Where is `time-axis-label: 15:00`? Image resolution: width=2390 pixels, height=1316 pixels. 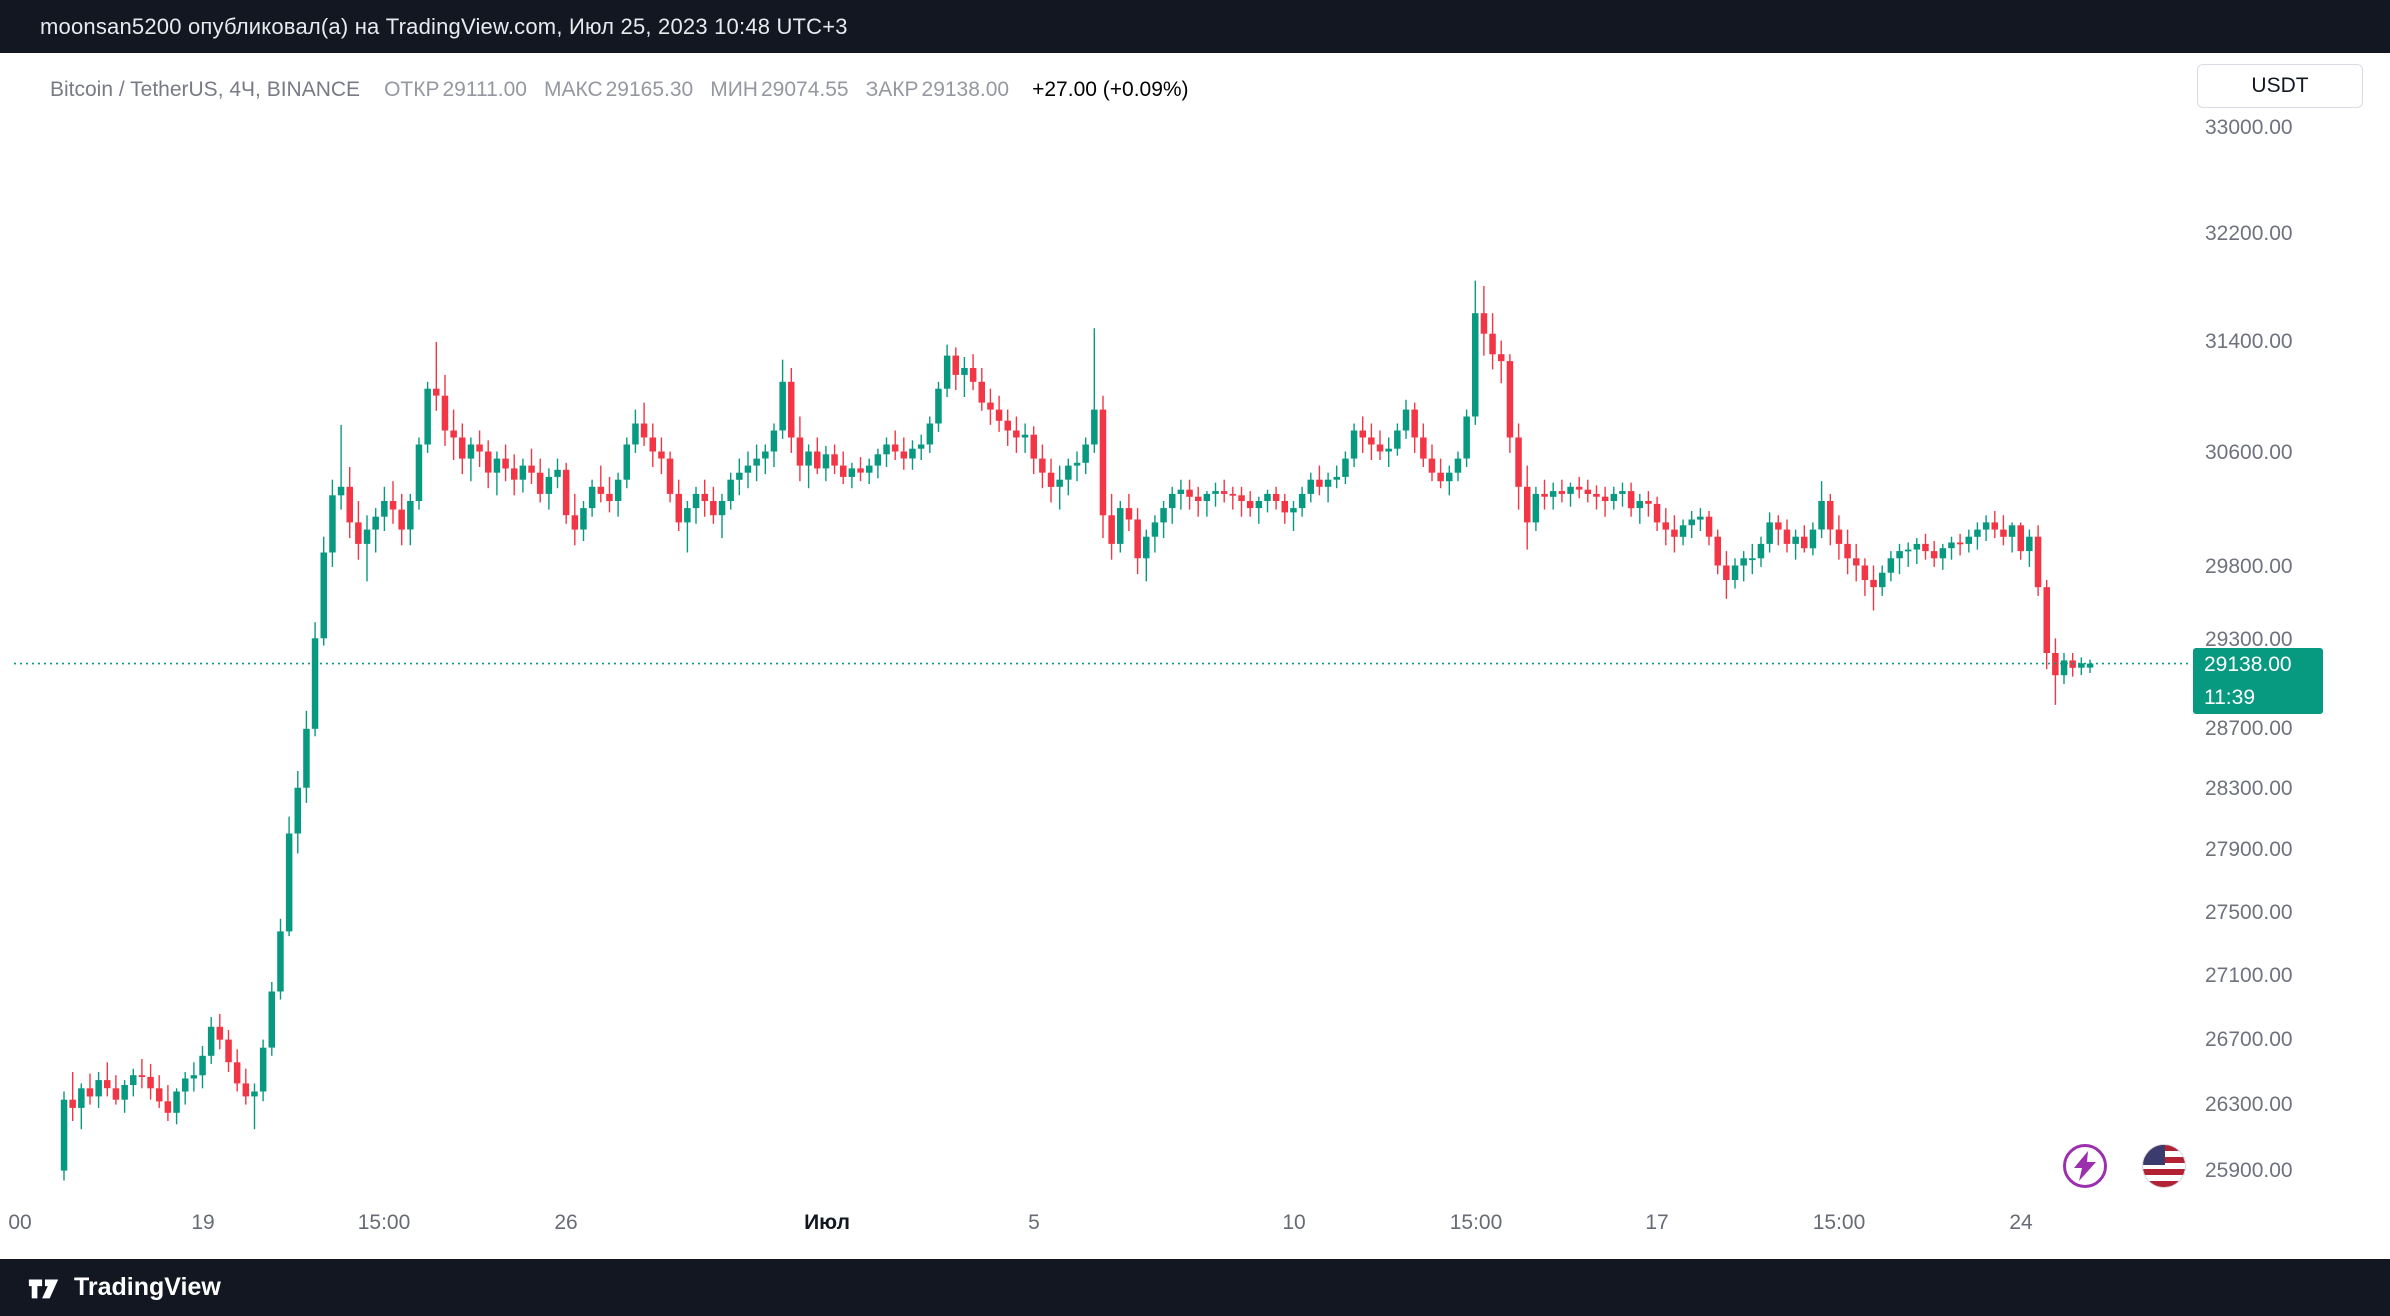 time-axis-label: 15:00 is located at coordinates (1476, 1222).